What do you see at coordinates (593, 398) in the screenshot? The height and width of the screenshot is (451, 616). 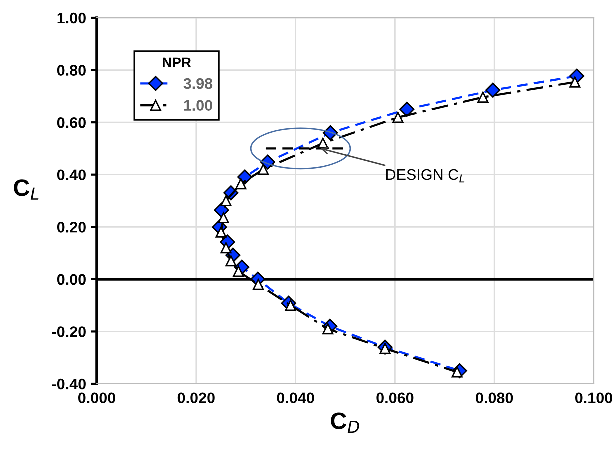 I see `x-tick-label: 0.100` at bounding box center [593, 398].